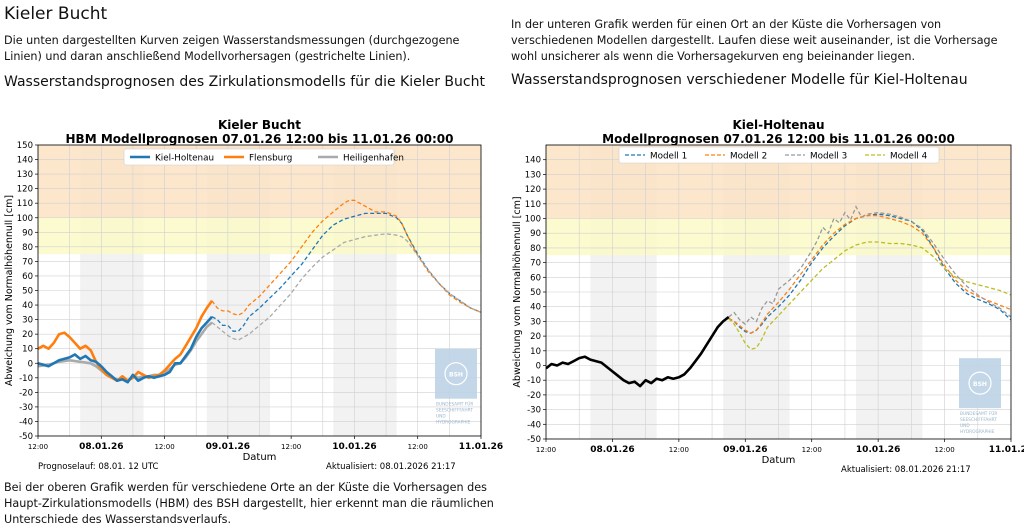 Image resolution: width=1024 pixels, height=528 pixels. I want to click on page-title: Kieler Bucht, so click(56, 14).